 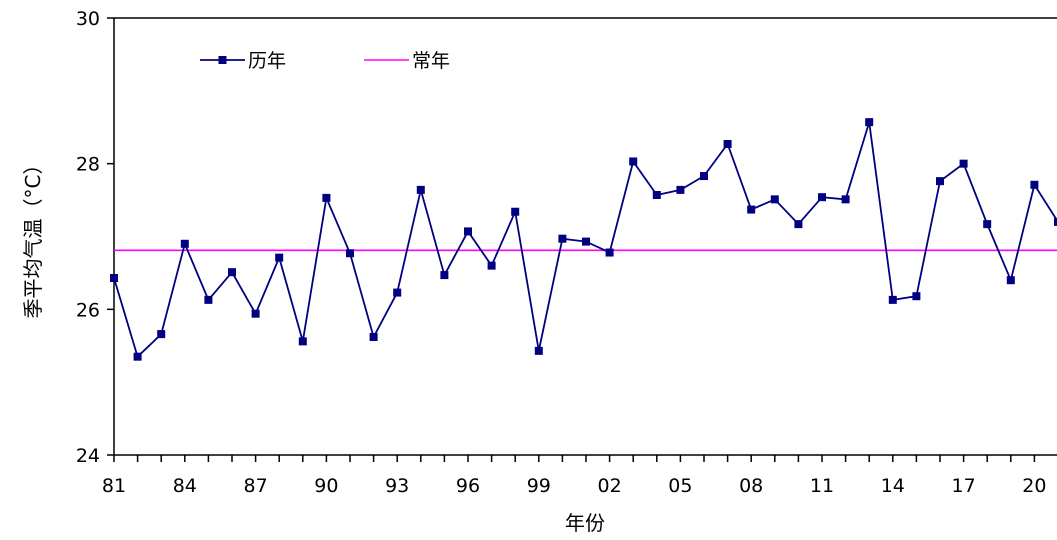 I want to click on x-tick-label: 20, so click(x=1034, y=486).